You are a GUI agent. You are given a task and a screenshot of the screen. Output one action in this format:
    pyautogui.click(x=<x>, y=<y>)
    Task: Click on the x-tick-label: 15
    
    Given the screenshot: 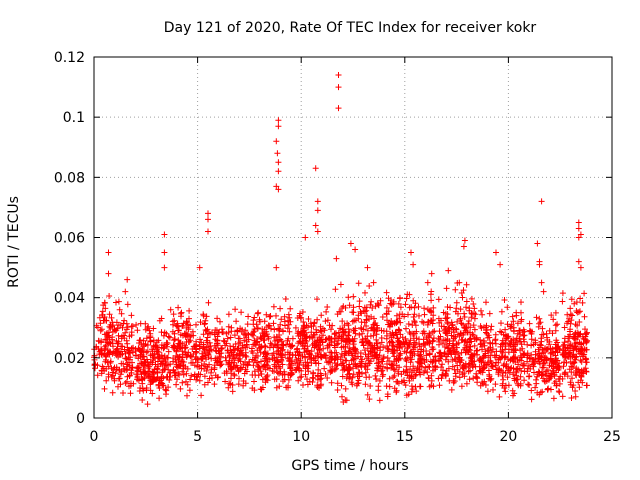 What is the action you would take?
    pyautogui.click(x=405, y=437)
    